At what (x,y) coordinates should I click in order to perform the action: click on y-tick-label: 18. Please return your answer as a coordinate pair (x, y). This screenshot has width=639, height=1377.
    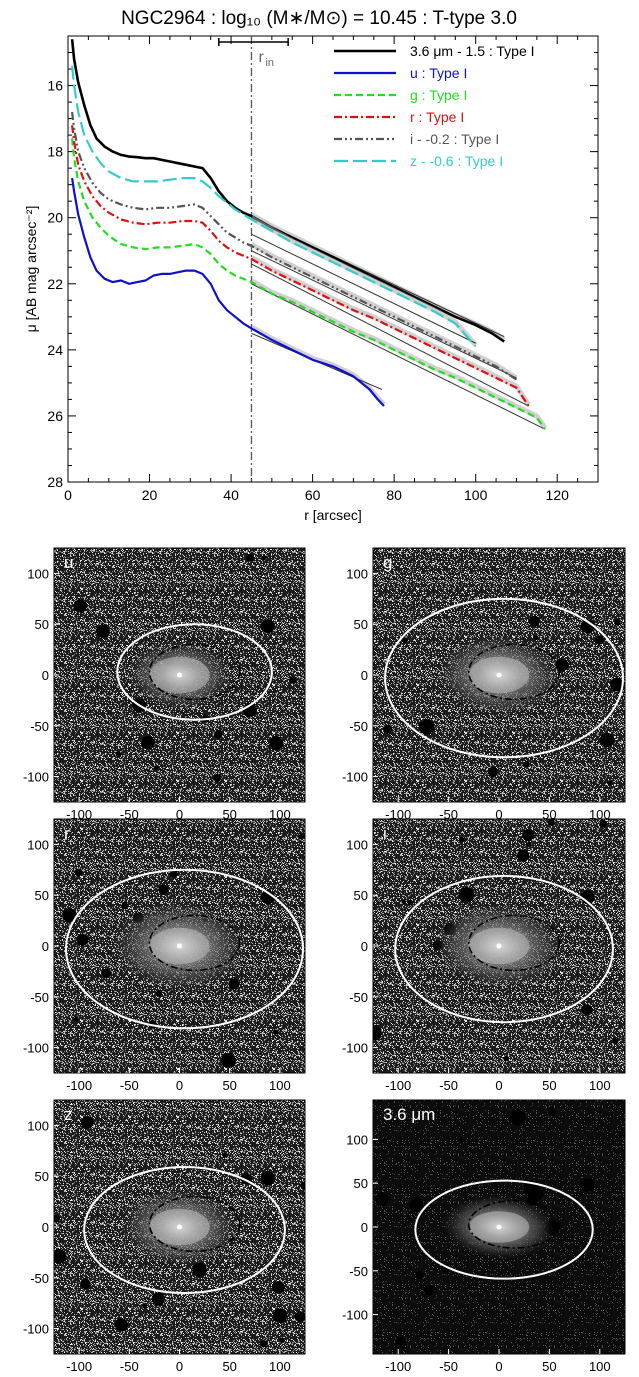
    Looking at the image, I should click on (55, 152).